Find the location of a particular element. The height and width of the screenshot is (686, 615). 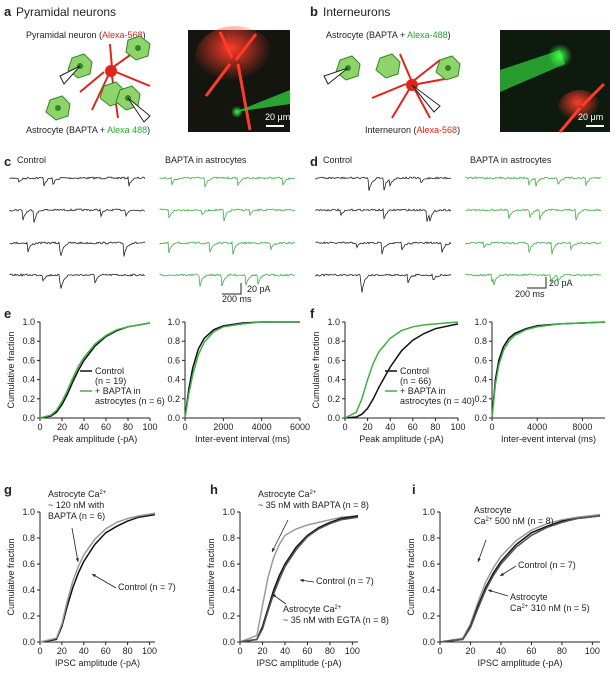

panel-letter: c is located at coordinates (7, 161).